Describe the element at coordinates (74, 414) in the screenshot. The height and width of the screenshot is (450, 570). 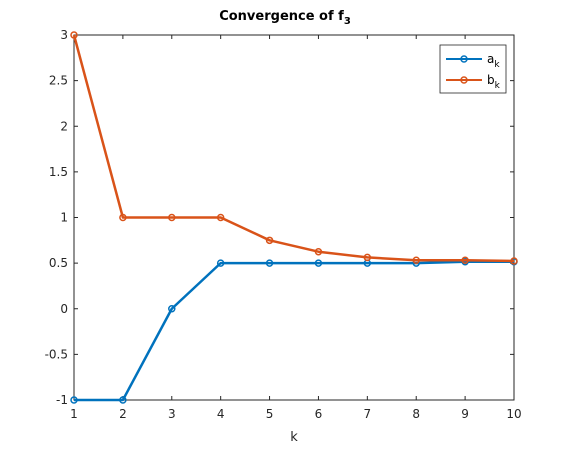
I see `x-tick-label: 1` at that location.